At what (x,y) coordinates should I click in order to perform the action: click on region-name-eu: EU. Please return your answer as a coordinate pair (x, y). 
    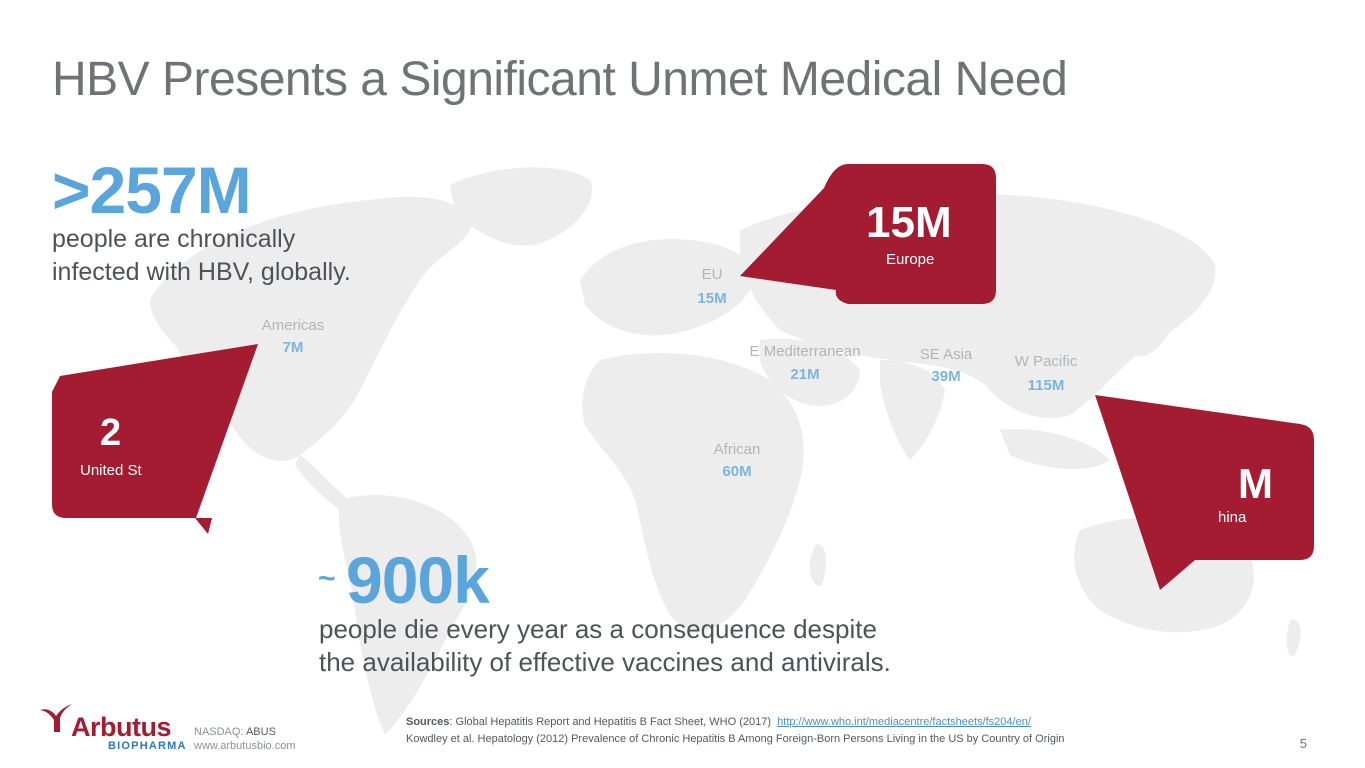
    Looking at the image, I should click on (712, 274).